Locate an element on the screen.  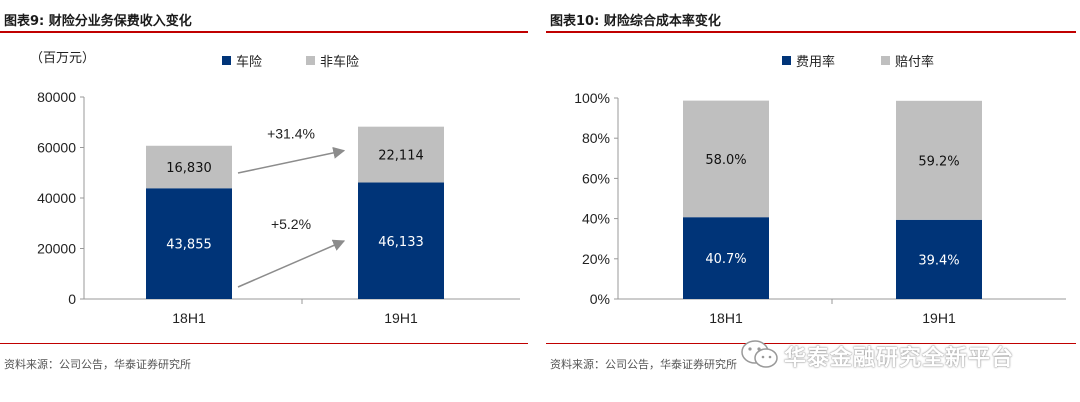
y-tick-label: 0% is located at coordinates (600, 299).